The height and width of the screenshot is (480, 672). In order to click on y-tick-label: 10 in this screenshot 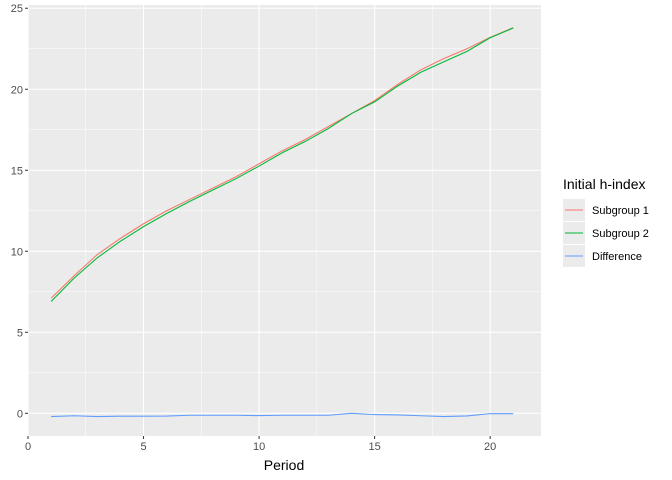, I will do `click(17, 252)`.